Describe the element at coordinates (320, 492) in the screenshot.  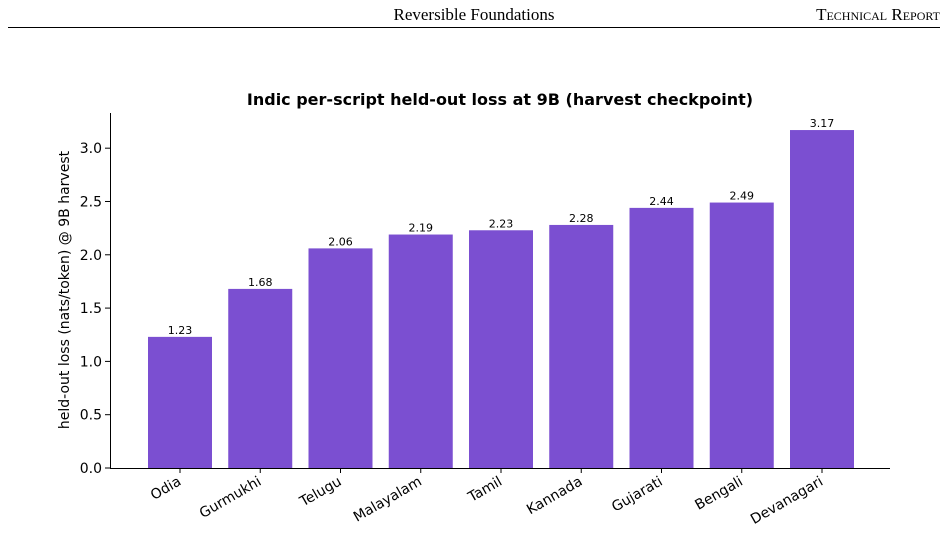
I see `x-tick-label: Telugu` at that location.